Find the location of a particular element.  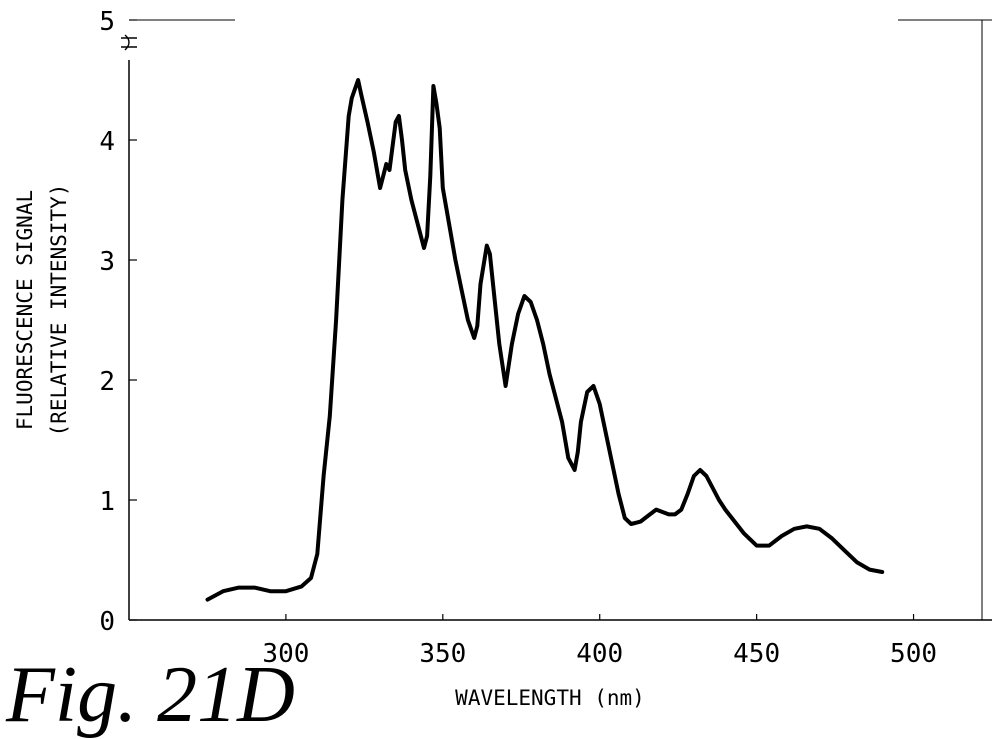

x-tick-label-500: 500 is located at coordinates (913, 654).